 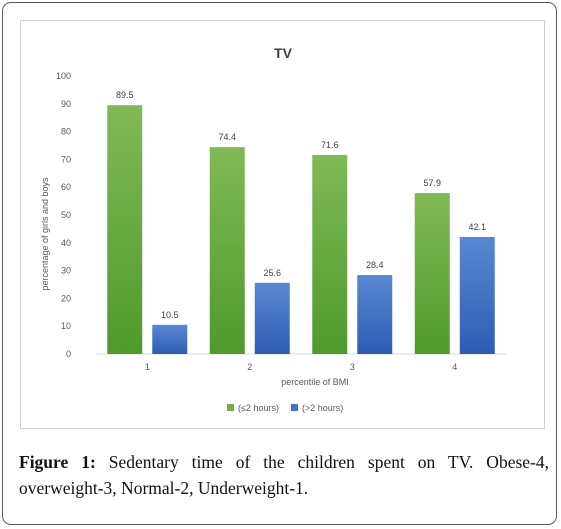 What do you see at coordinates (272, 273) in the screenshot?
I see `data-label: 25.6` at bounding box center [272, 273].